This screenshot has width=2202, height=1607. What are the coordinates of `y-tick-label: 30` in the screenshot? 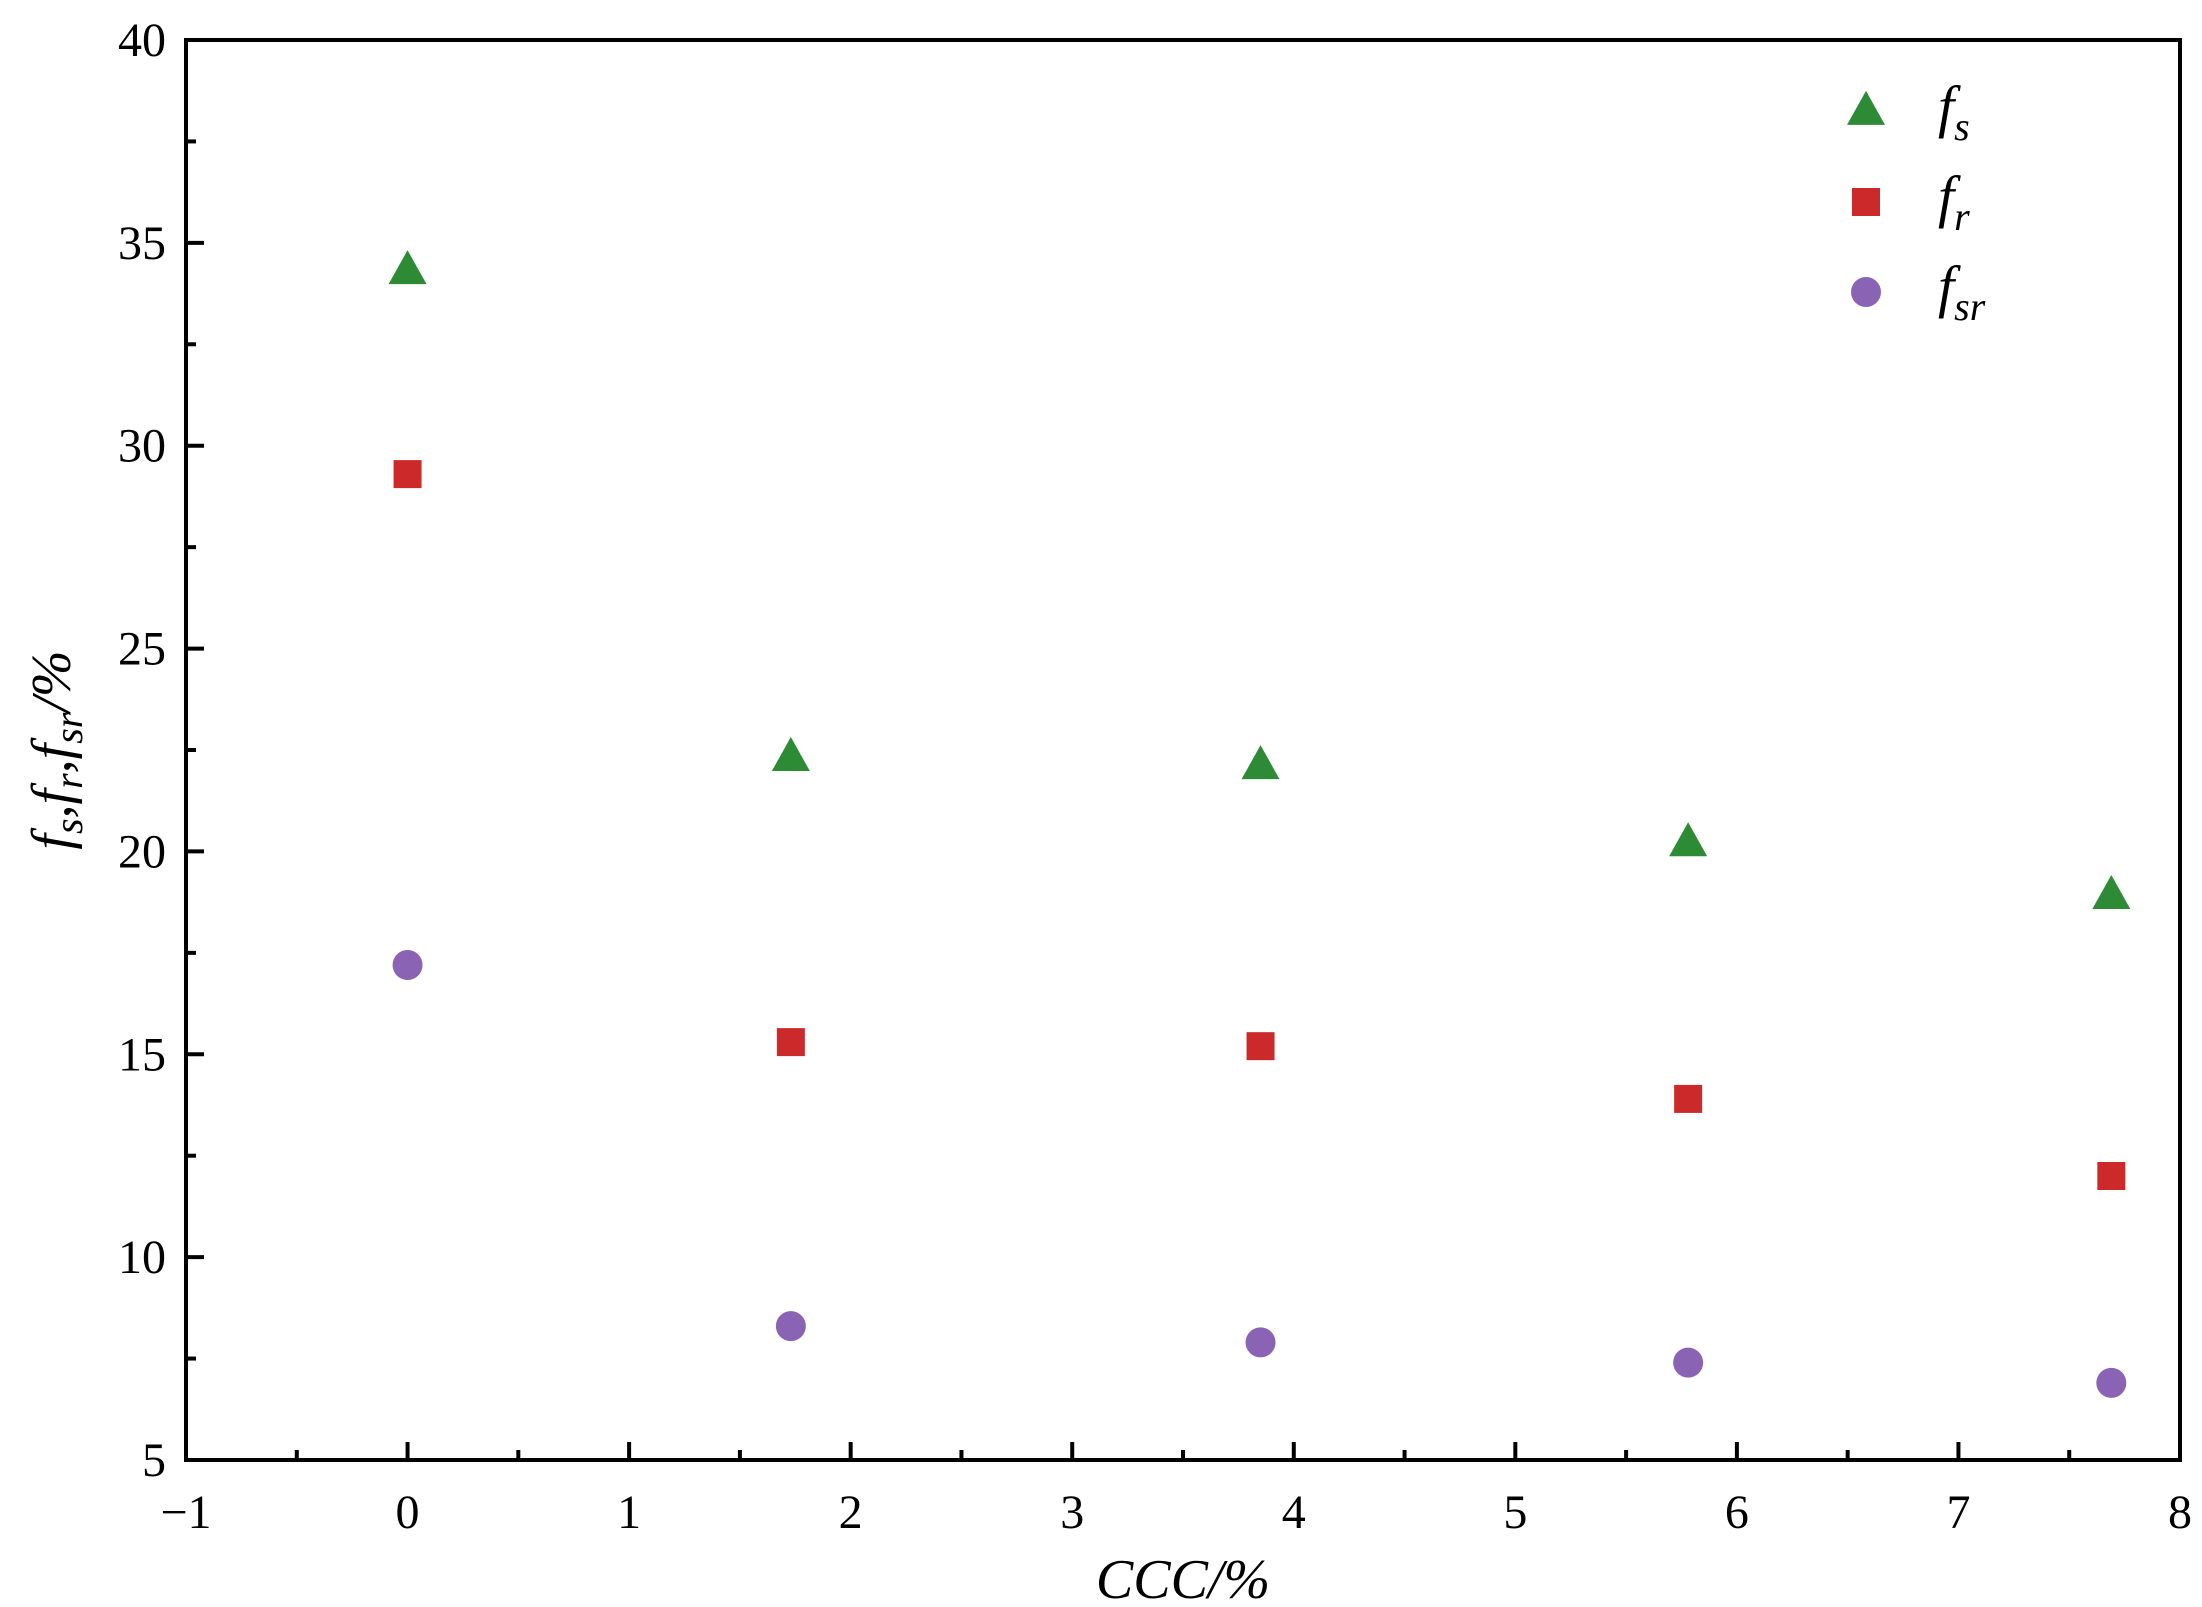 It's located at (142, 446).